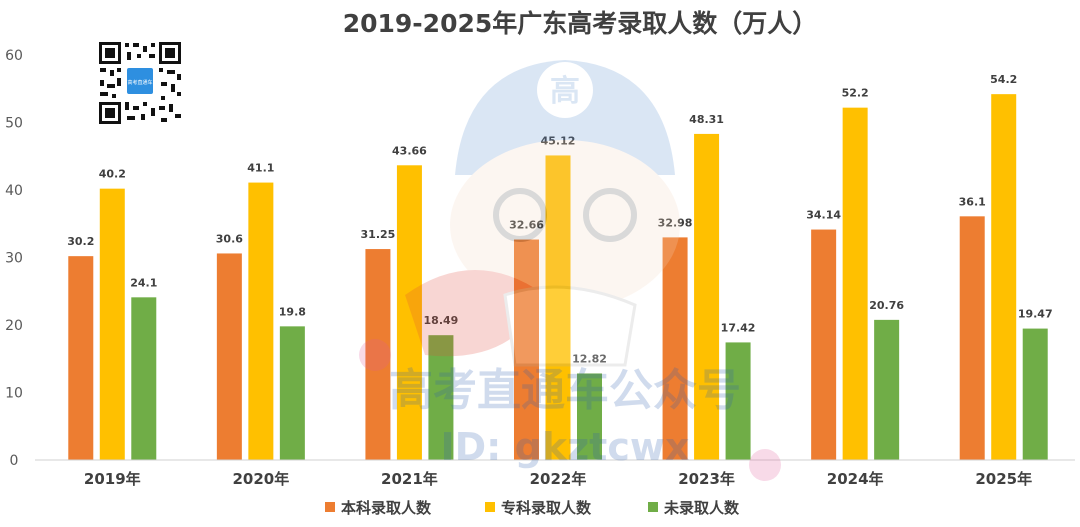 The width and height of the screenshot is (1080, 527). I want to click on data-label: 34.14, so click(823, 215).